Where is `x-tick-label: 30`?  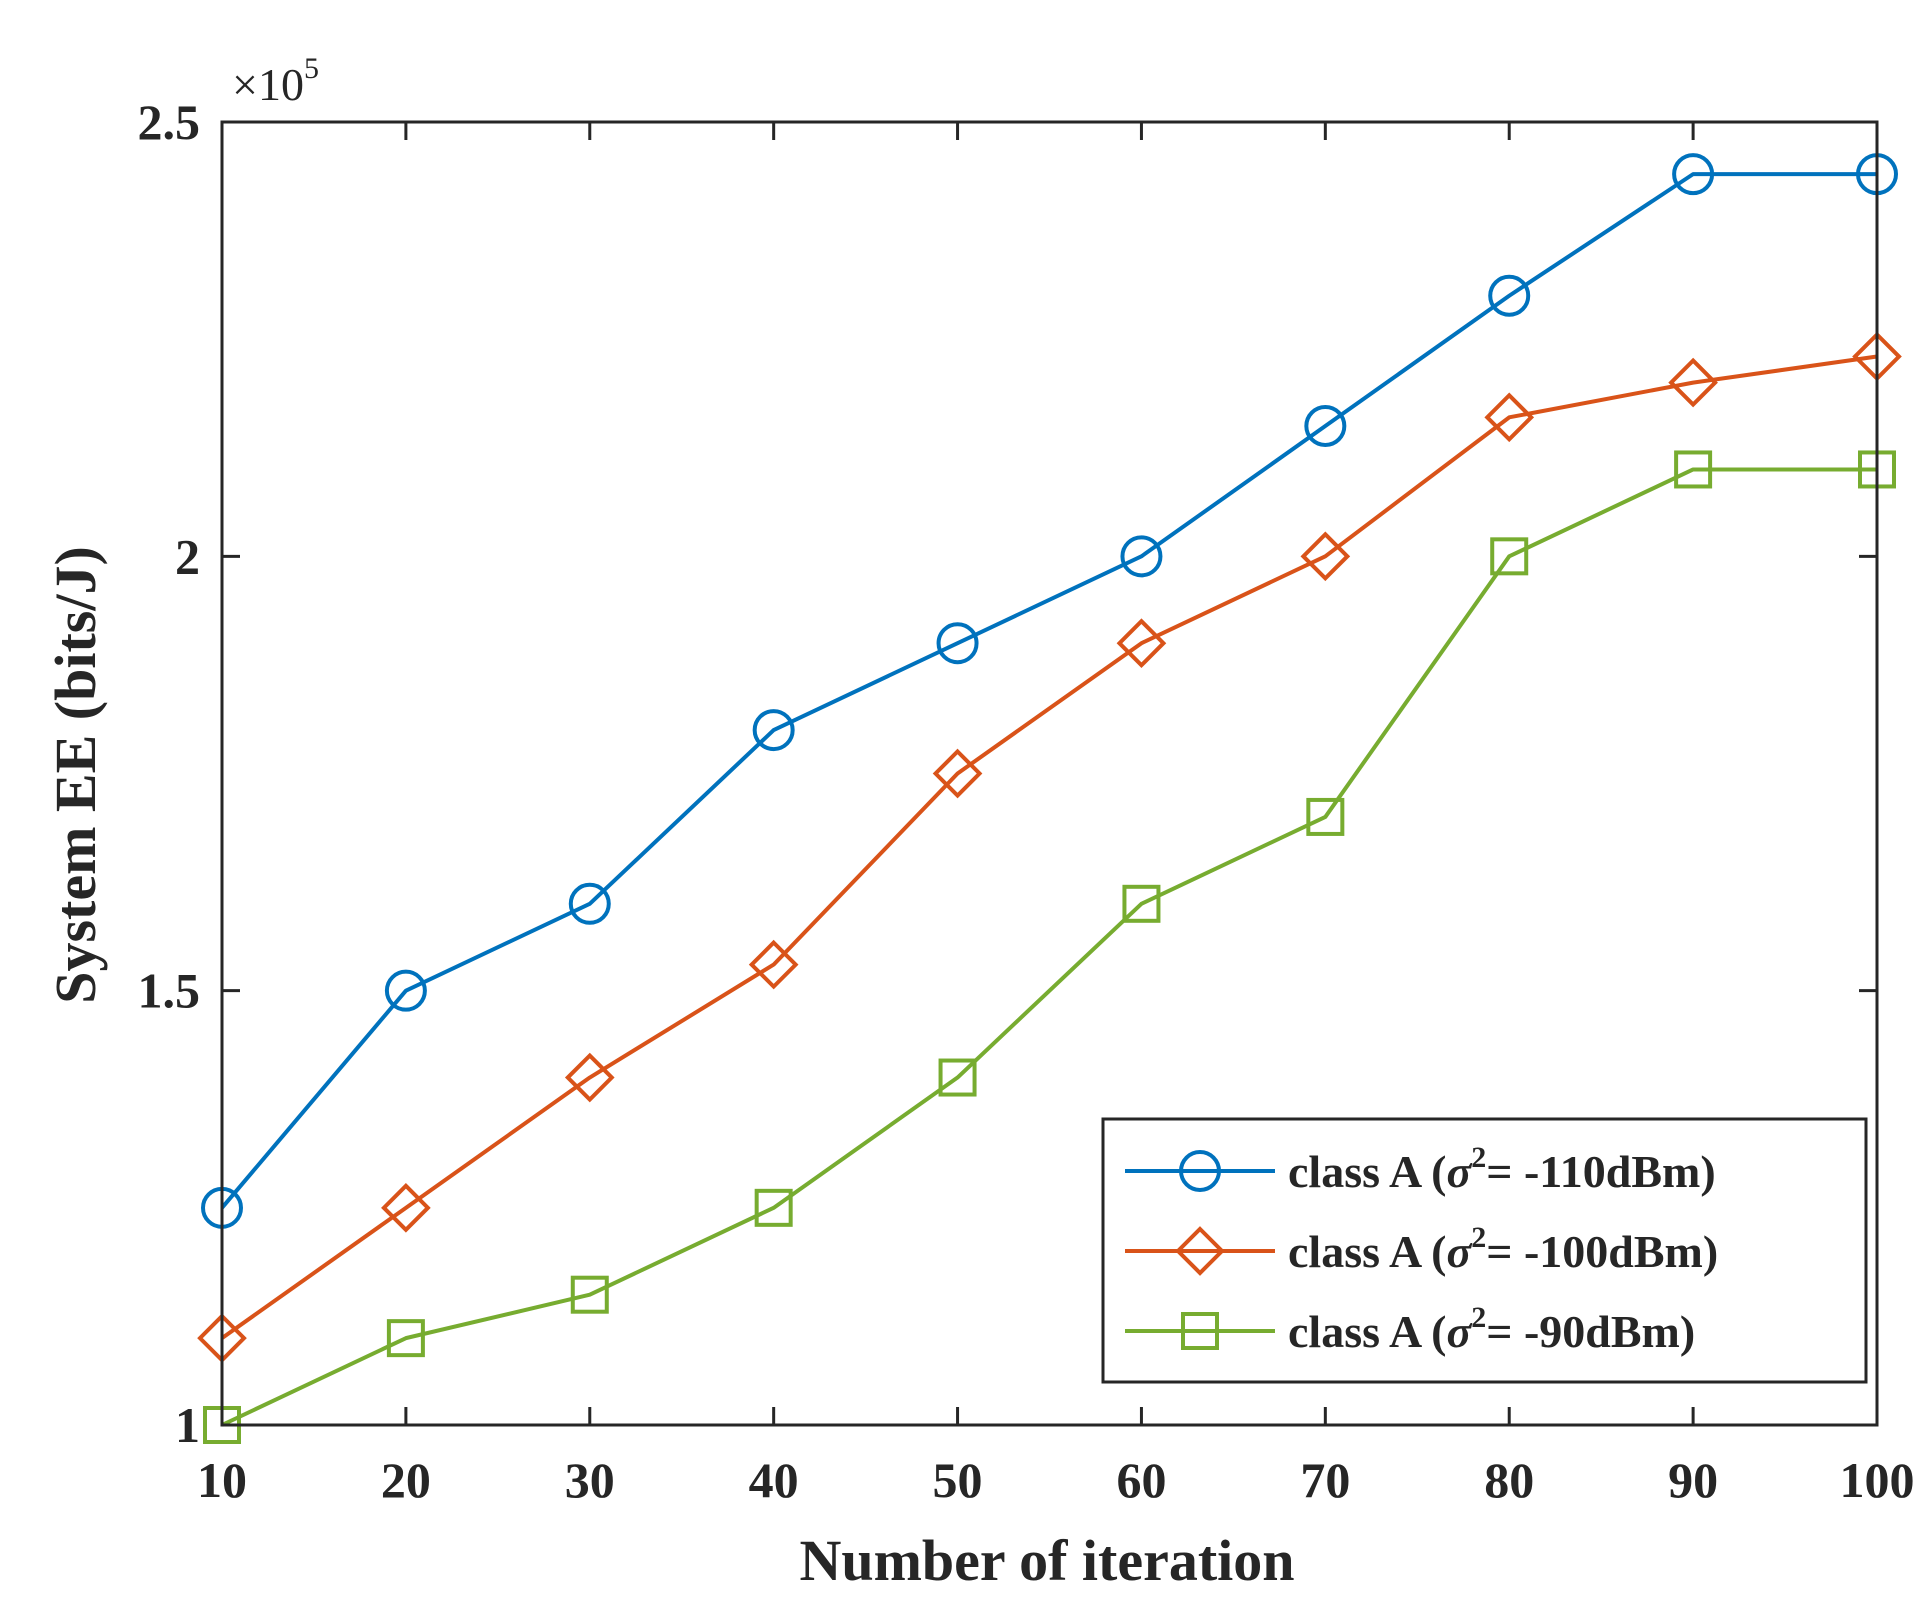 x-tick-label: 30 is located at coordinates (590, 1480).